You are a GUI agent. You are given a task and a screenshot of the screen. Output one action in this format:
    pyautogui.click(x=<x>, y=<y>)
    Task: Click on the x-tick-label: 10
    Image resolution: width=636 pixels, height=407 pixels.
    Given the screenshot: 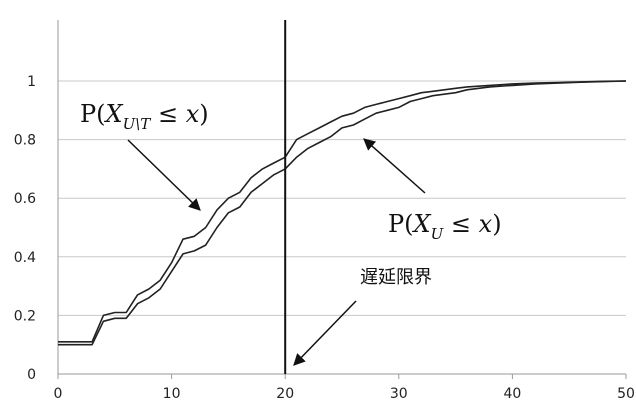 What is the action you would take?
    pyautogui.click(x=172, y=394)
    